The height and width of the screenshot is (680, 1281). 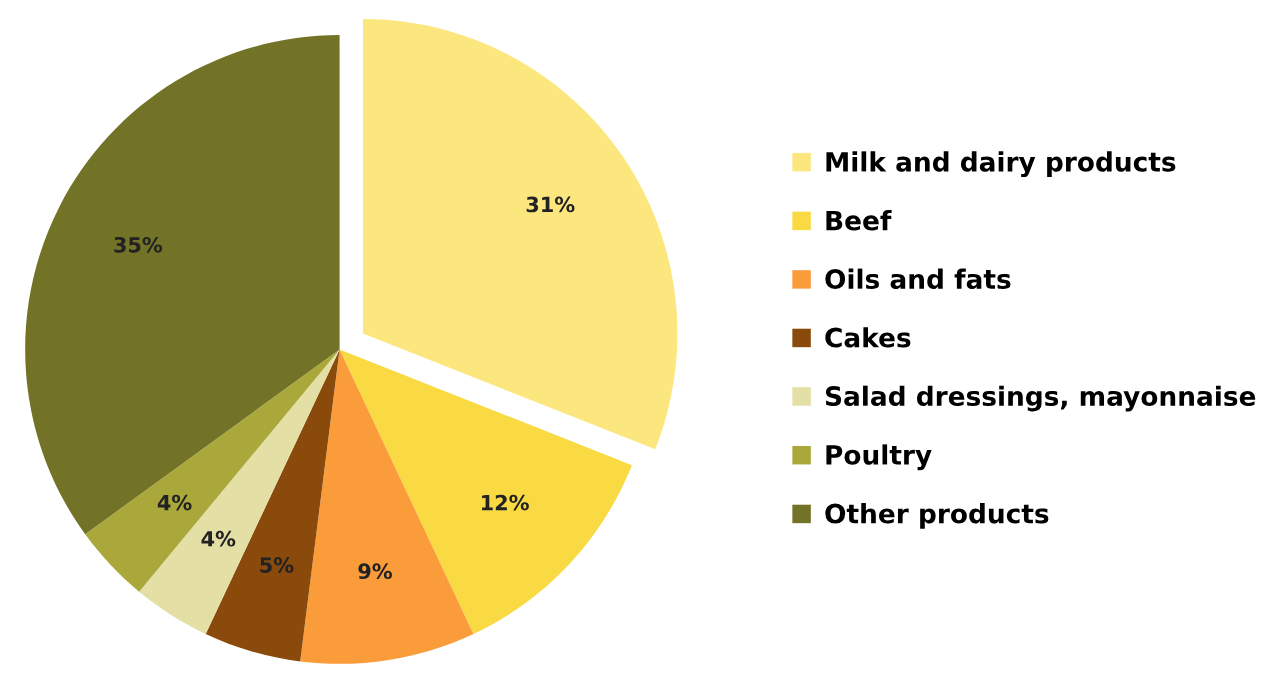 What do you see at coordinates (138, 244) in the screenshot?
I see `data-label: 35%` at bounding box center [138, 244].